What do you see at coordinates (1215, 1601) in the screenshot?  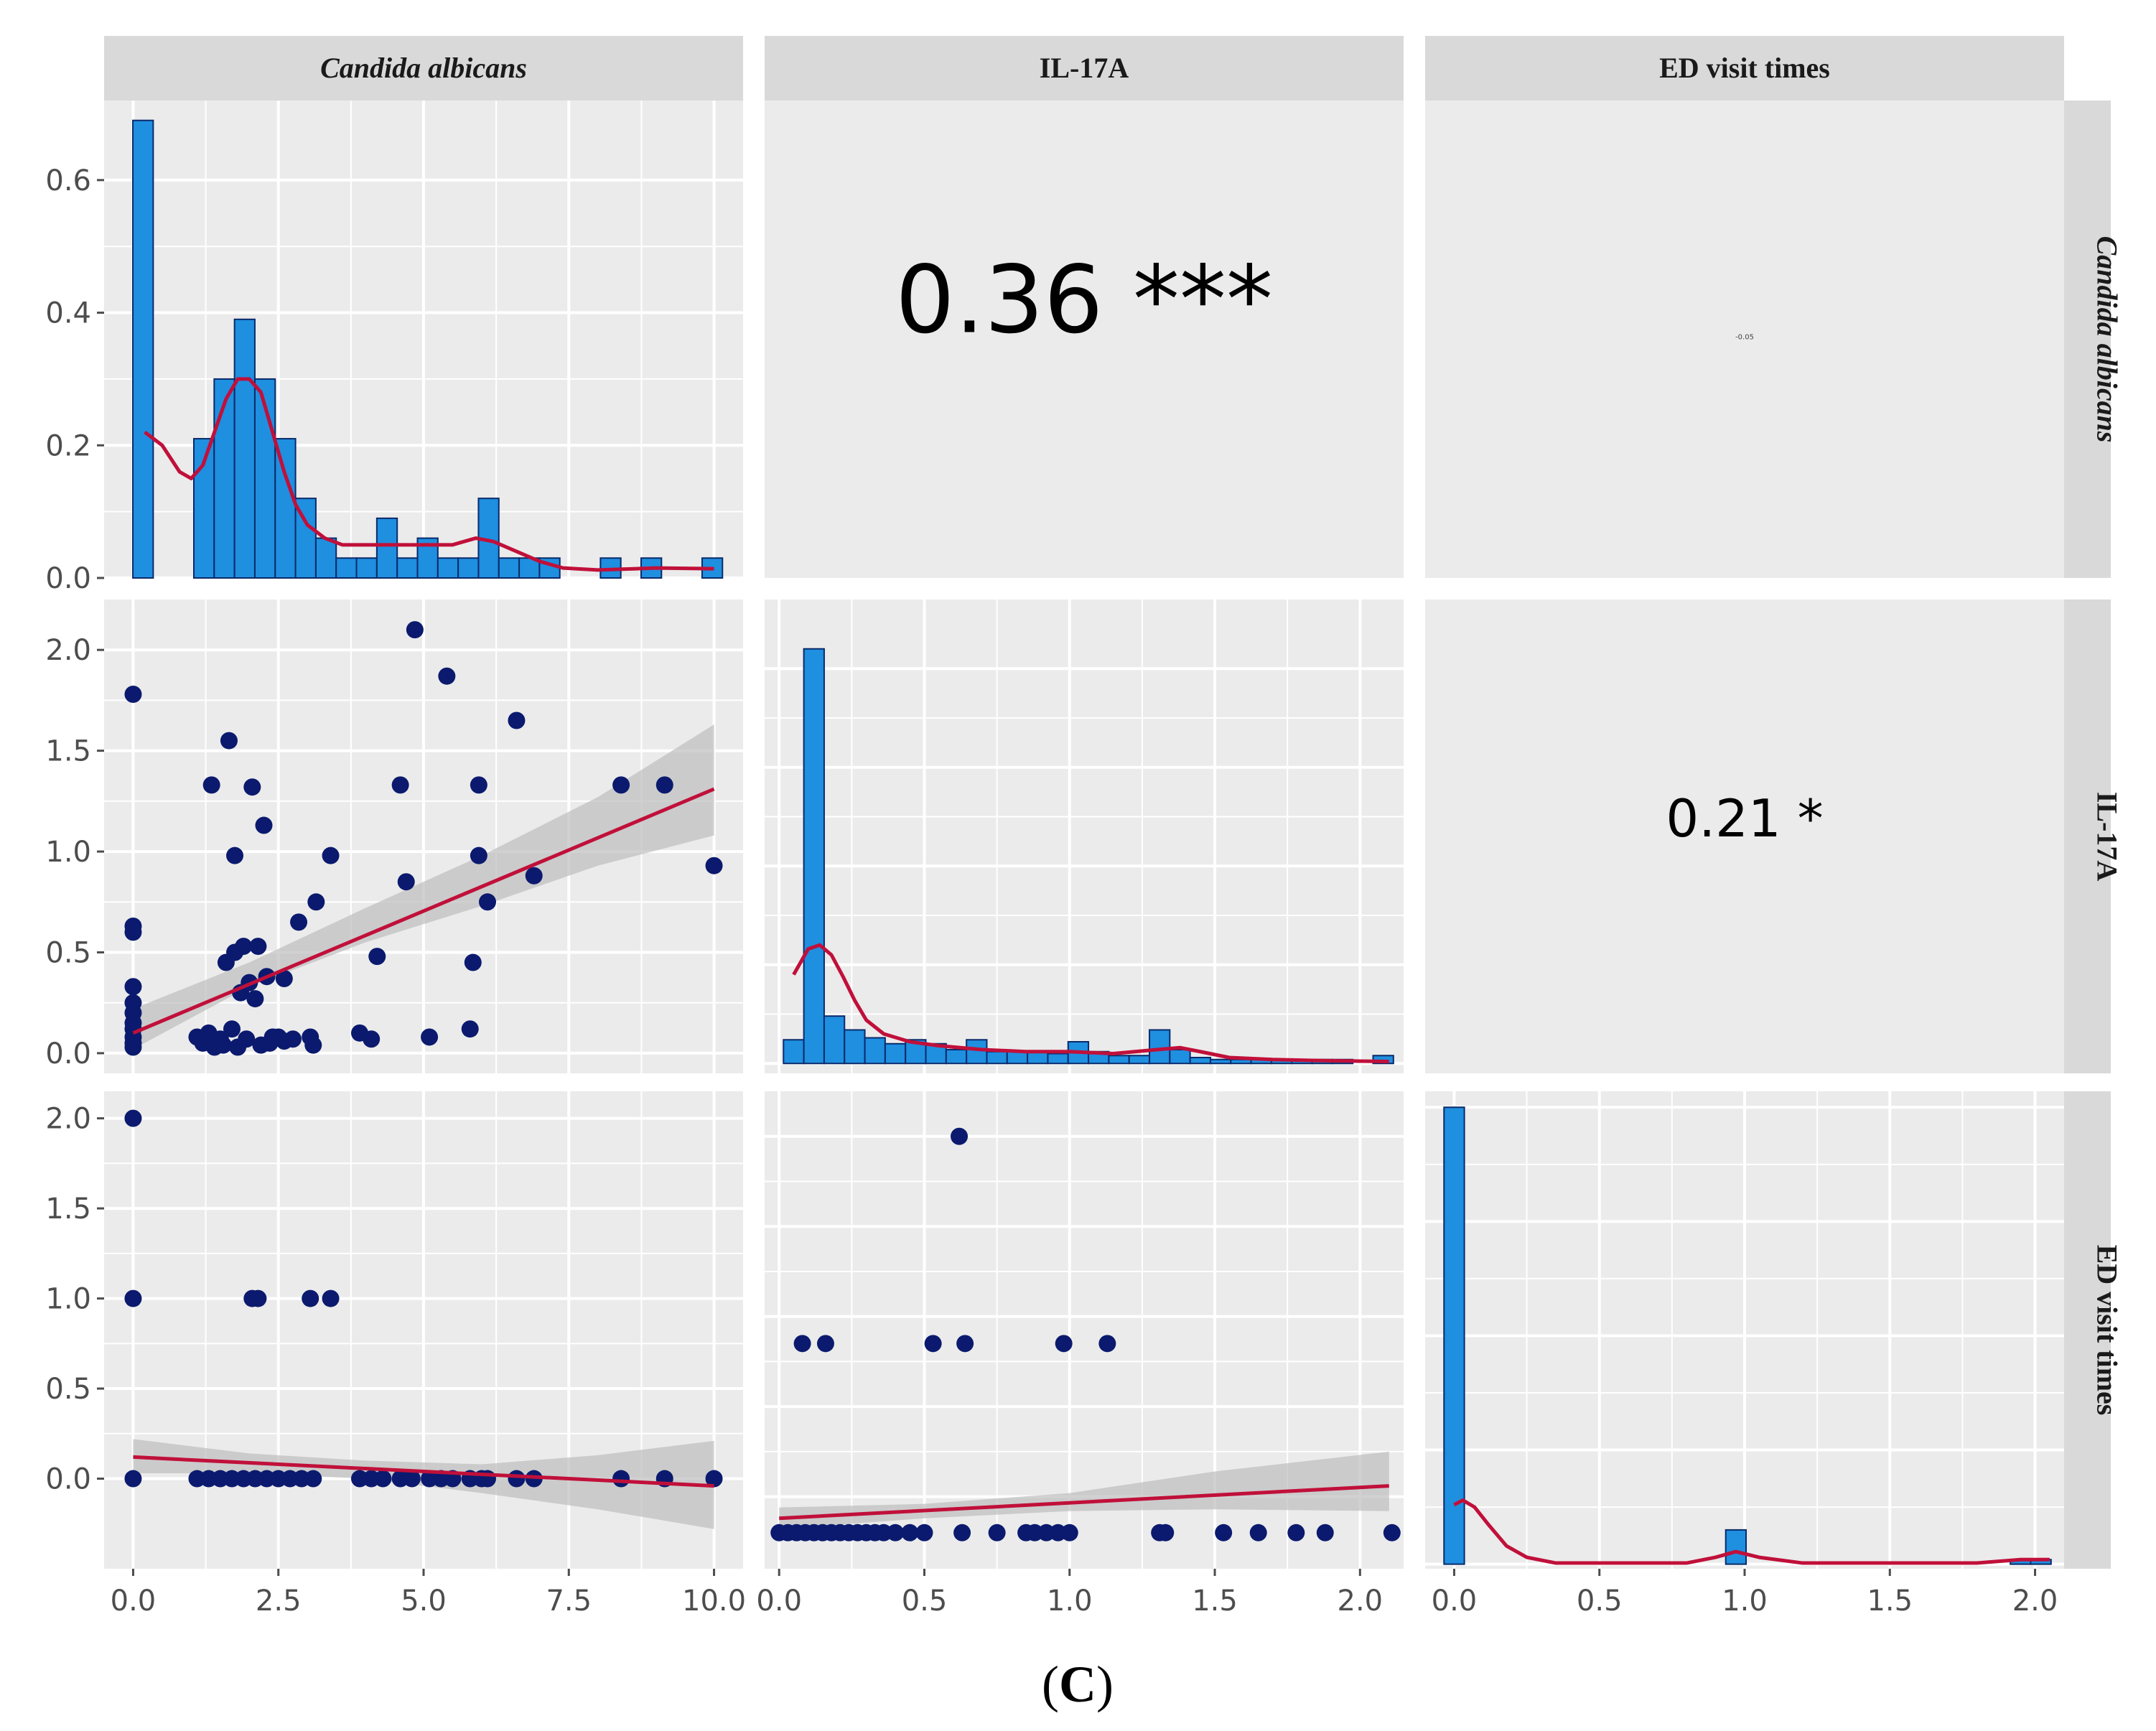 I see `x-tick-label: 1.5` at bounding box center [1215, 1601].